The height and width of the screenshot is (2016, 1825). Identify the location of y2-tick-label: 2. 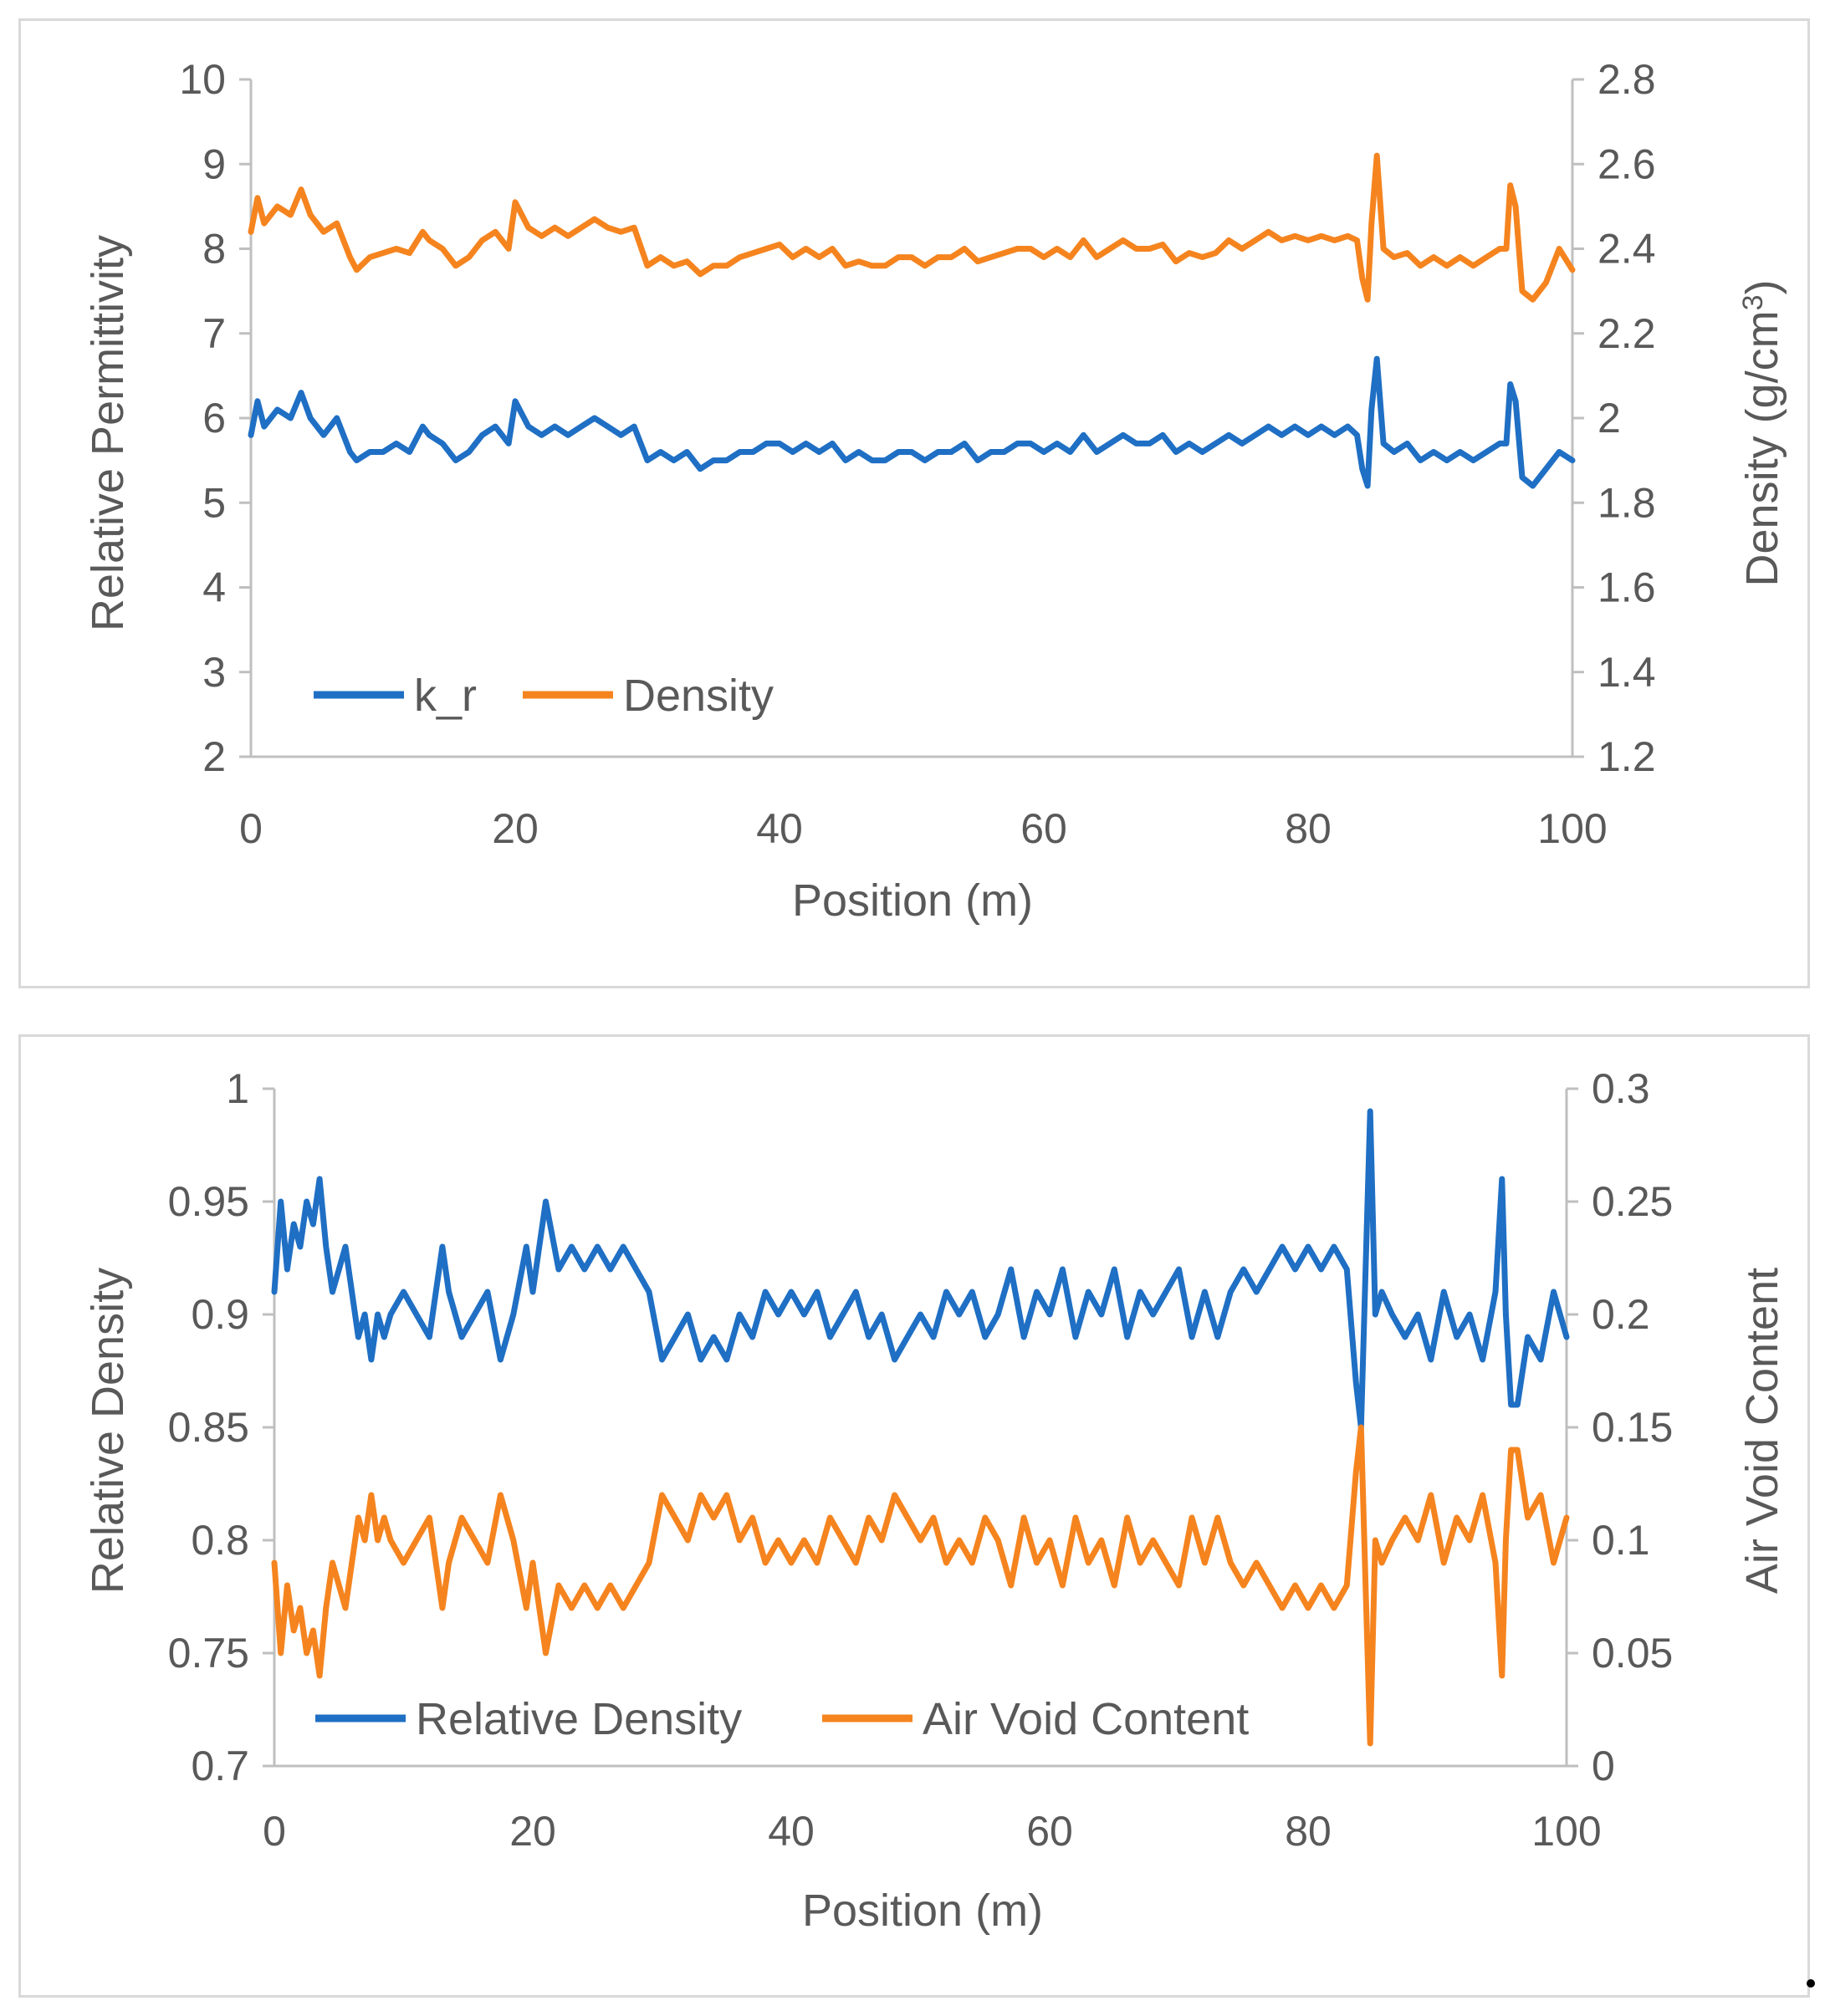
(1610, 418).